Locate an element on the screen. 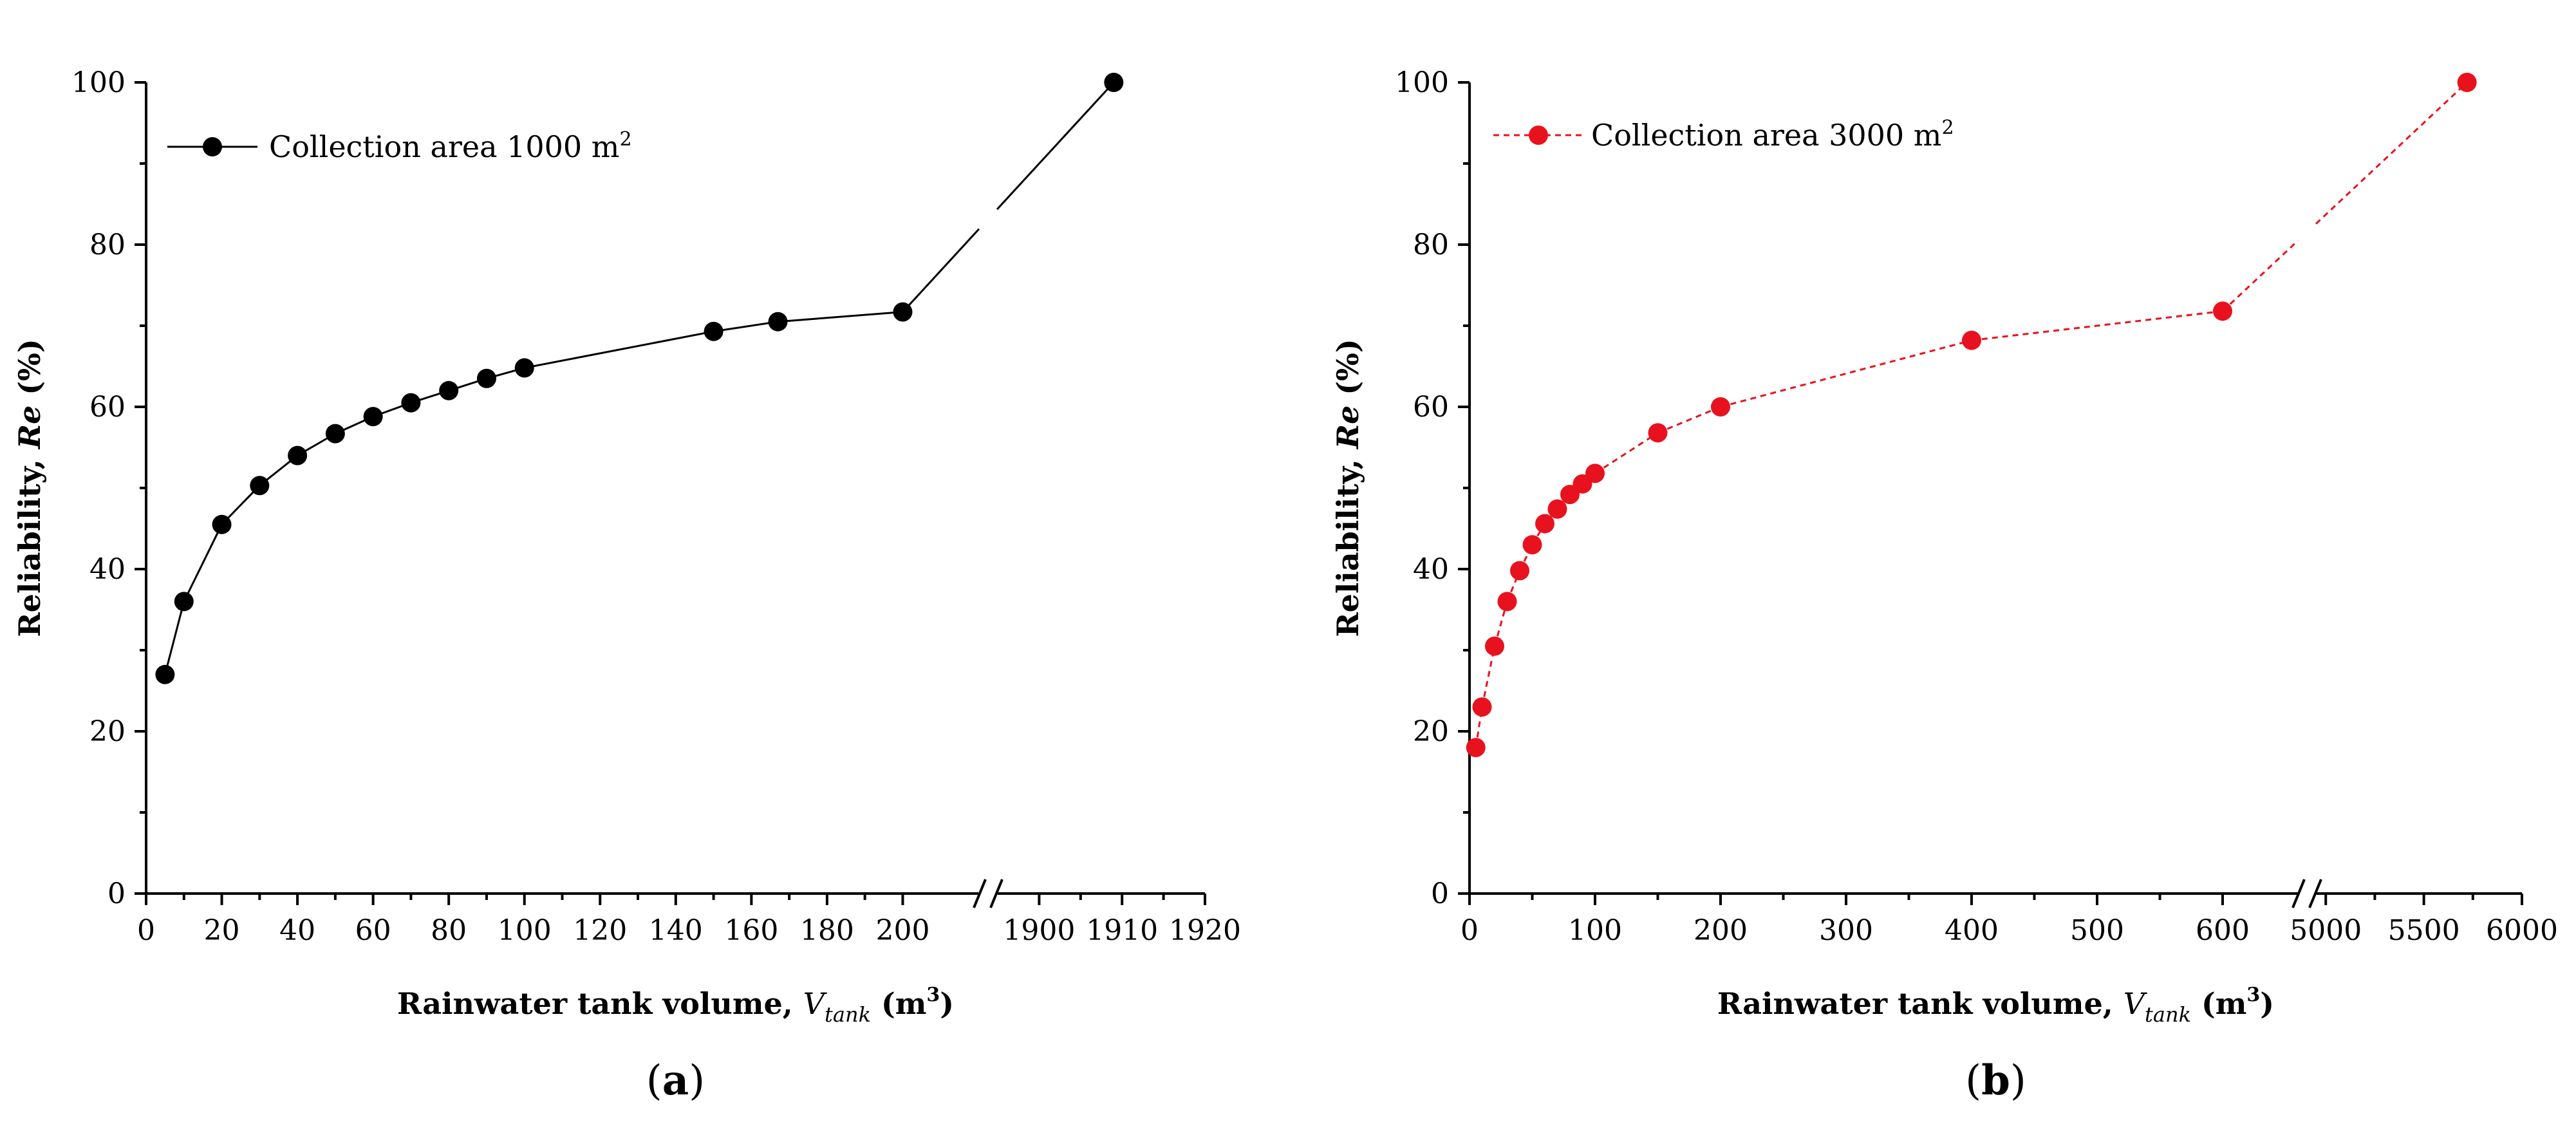  a-x-tick-label: 180 is located at coordinates (827, 930).